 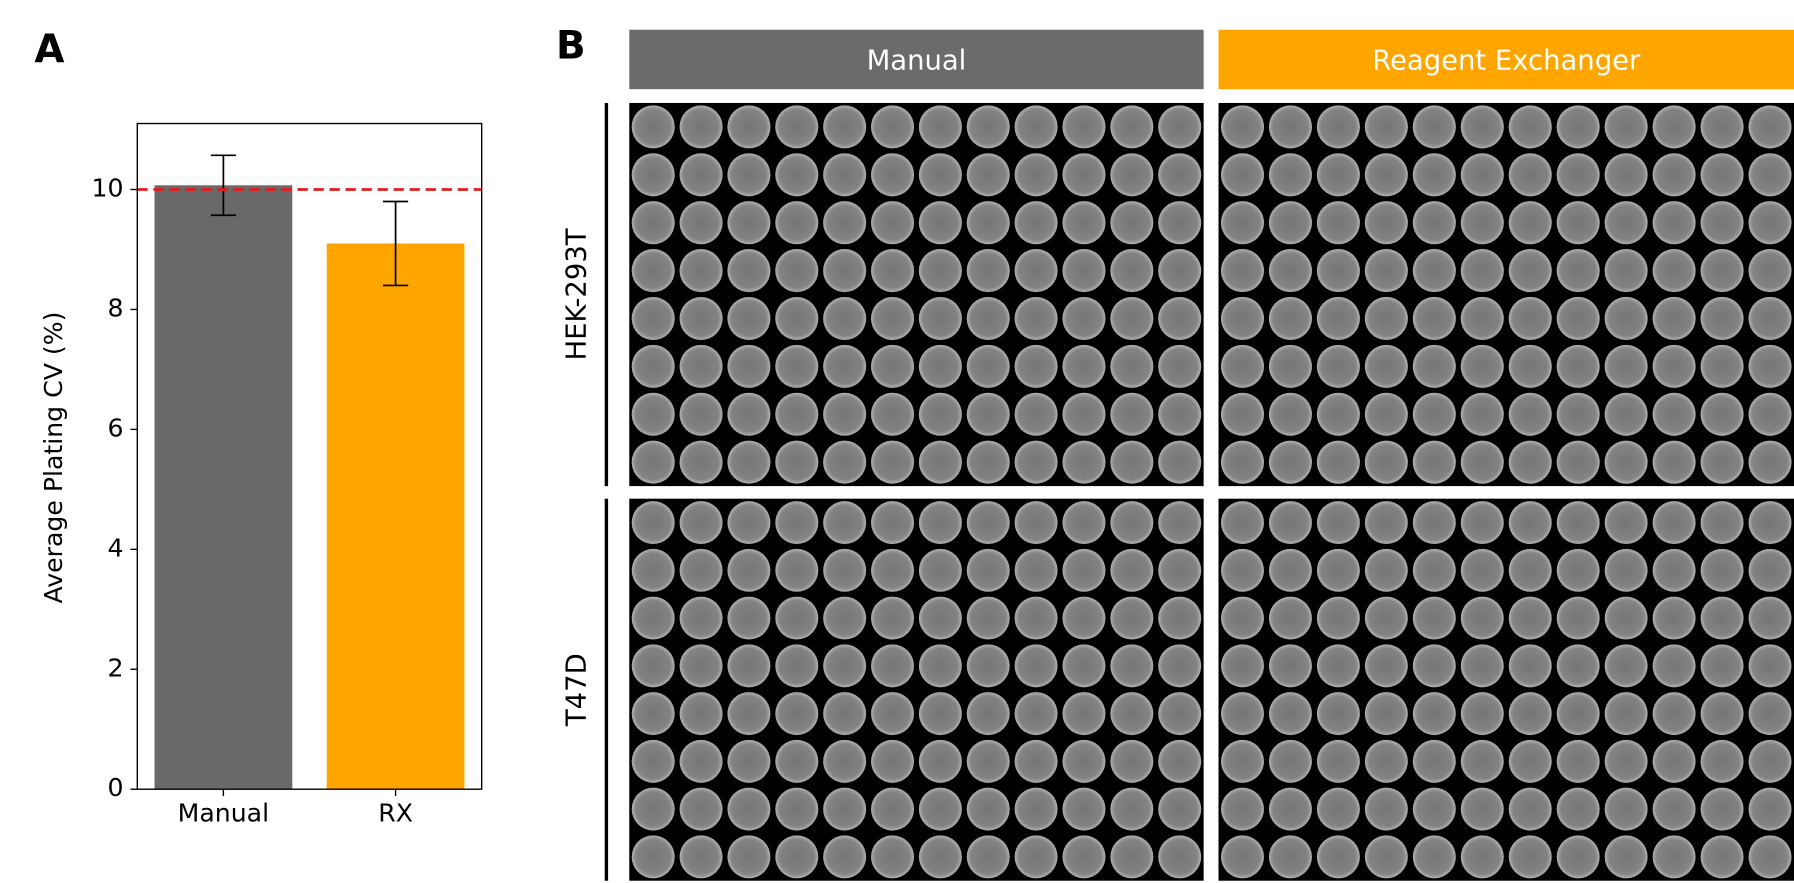 I want to click on column-header-label: Reagent Exchanger, so click(x=1506, y=60).